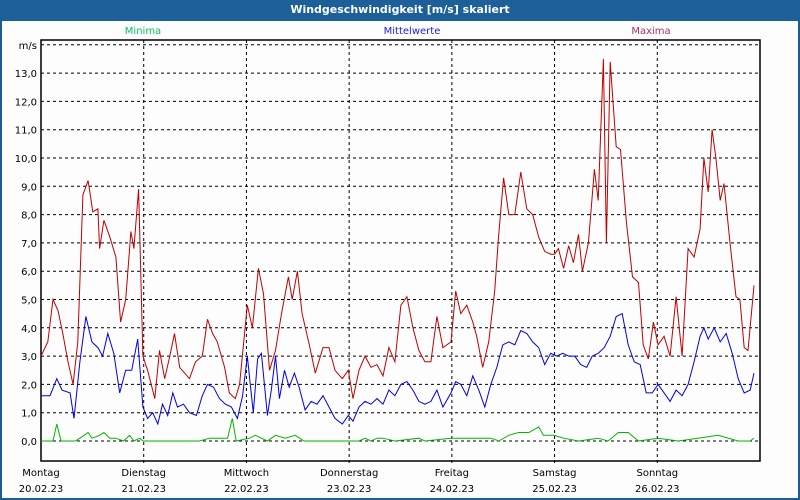 The height and width of the screenshot is (500, 800). What do you see at coordinates (29, 385) in the screenshot?
I see `y-tick-label: 2,0` at bounding box center [29, 385].